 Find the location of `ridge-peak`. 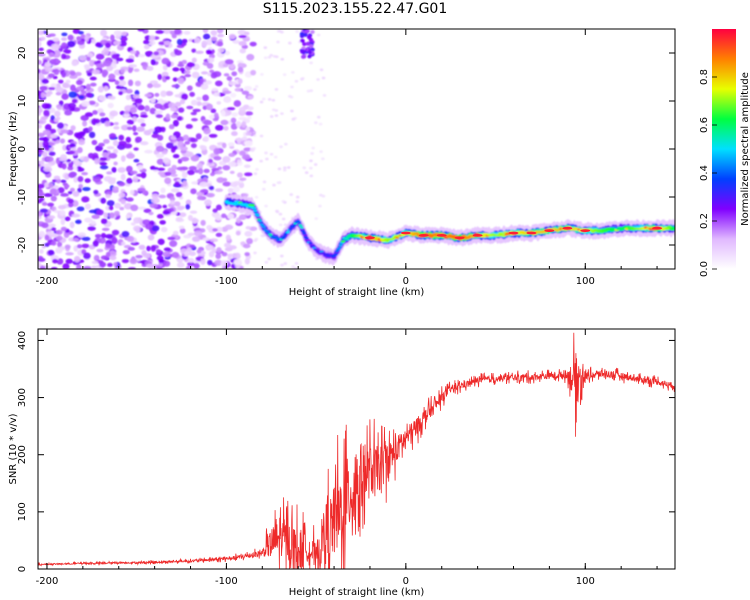

ridge-peak is located at coordinates (567, 228).